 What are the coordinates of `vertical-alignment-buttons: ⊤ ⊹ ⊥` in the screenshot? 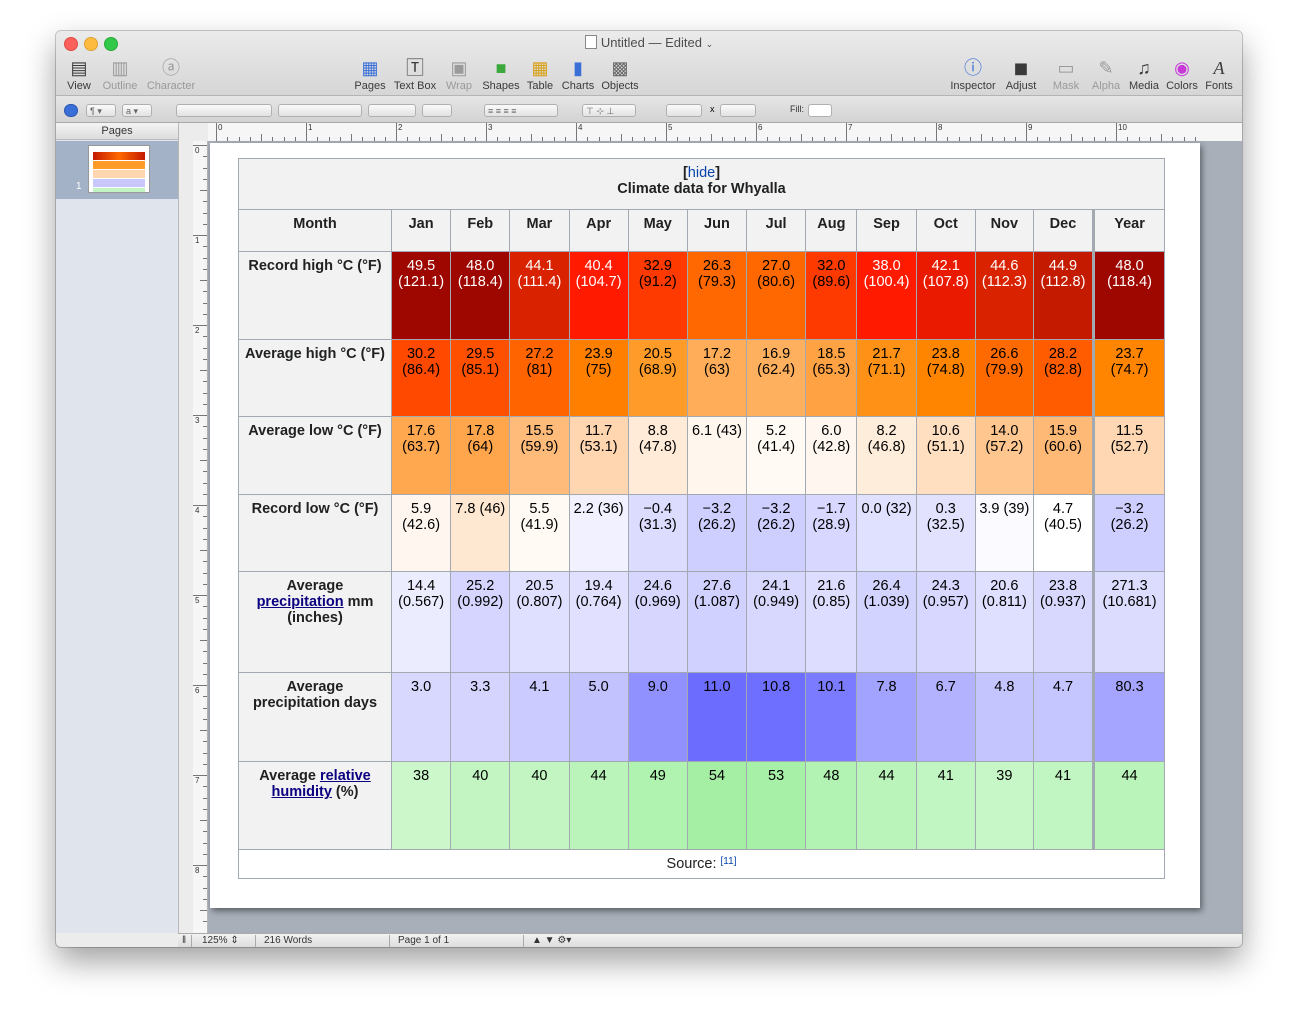 It's located at (609, 110).